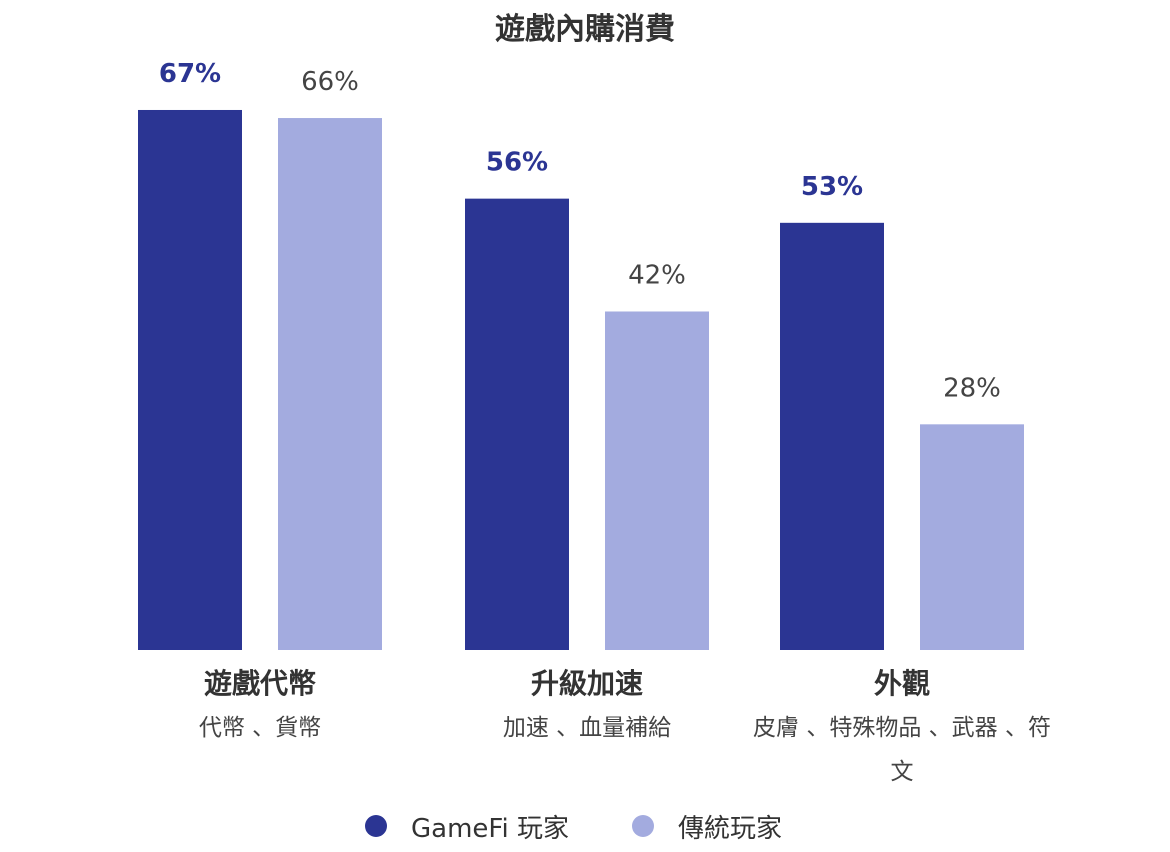 The width and height of the screenshot is (1170, 852). I want to click on value-label-gamefi-game-tokens: 67%, so click(190, 74).